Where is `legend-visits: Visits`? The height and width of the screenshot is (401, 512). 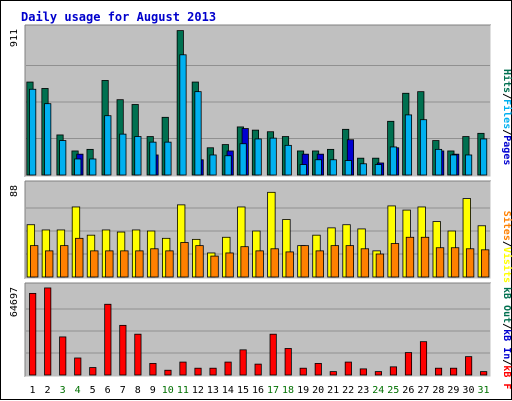
legend-visits: Visits is located at coordinates (506, 265).